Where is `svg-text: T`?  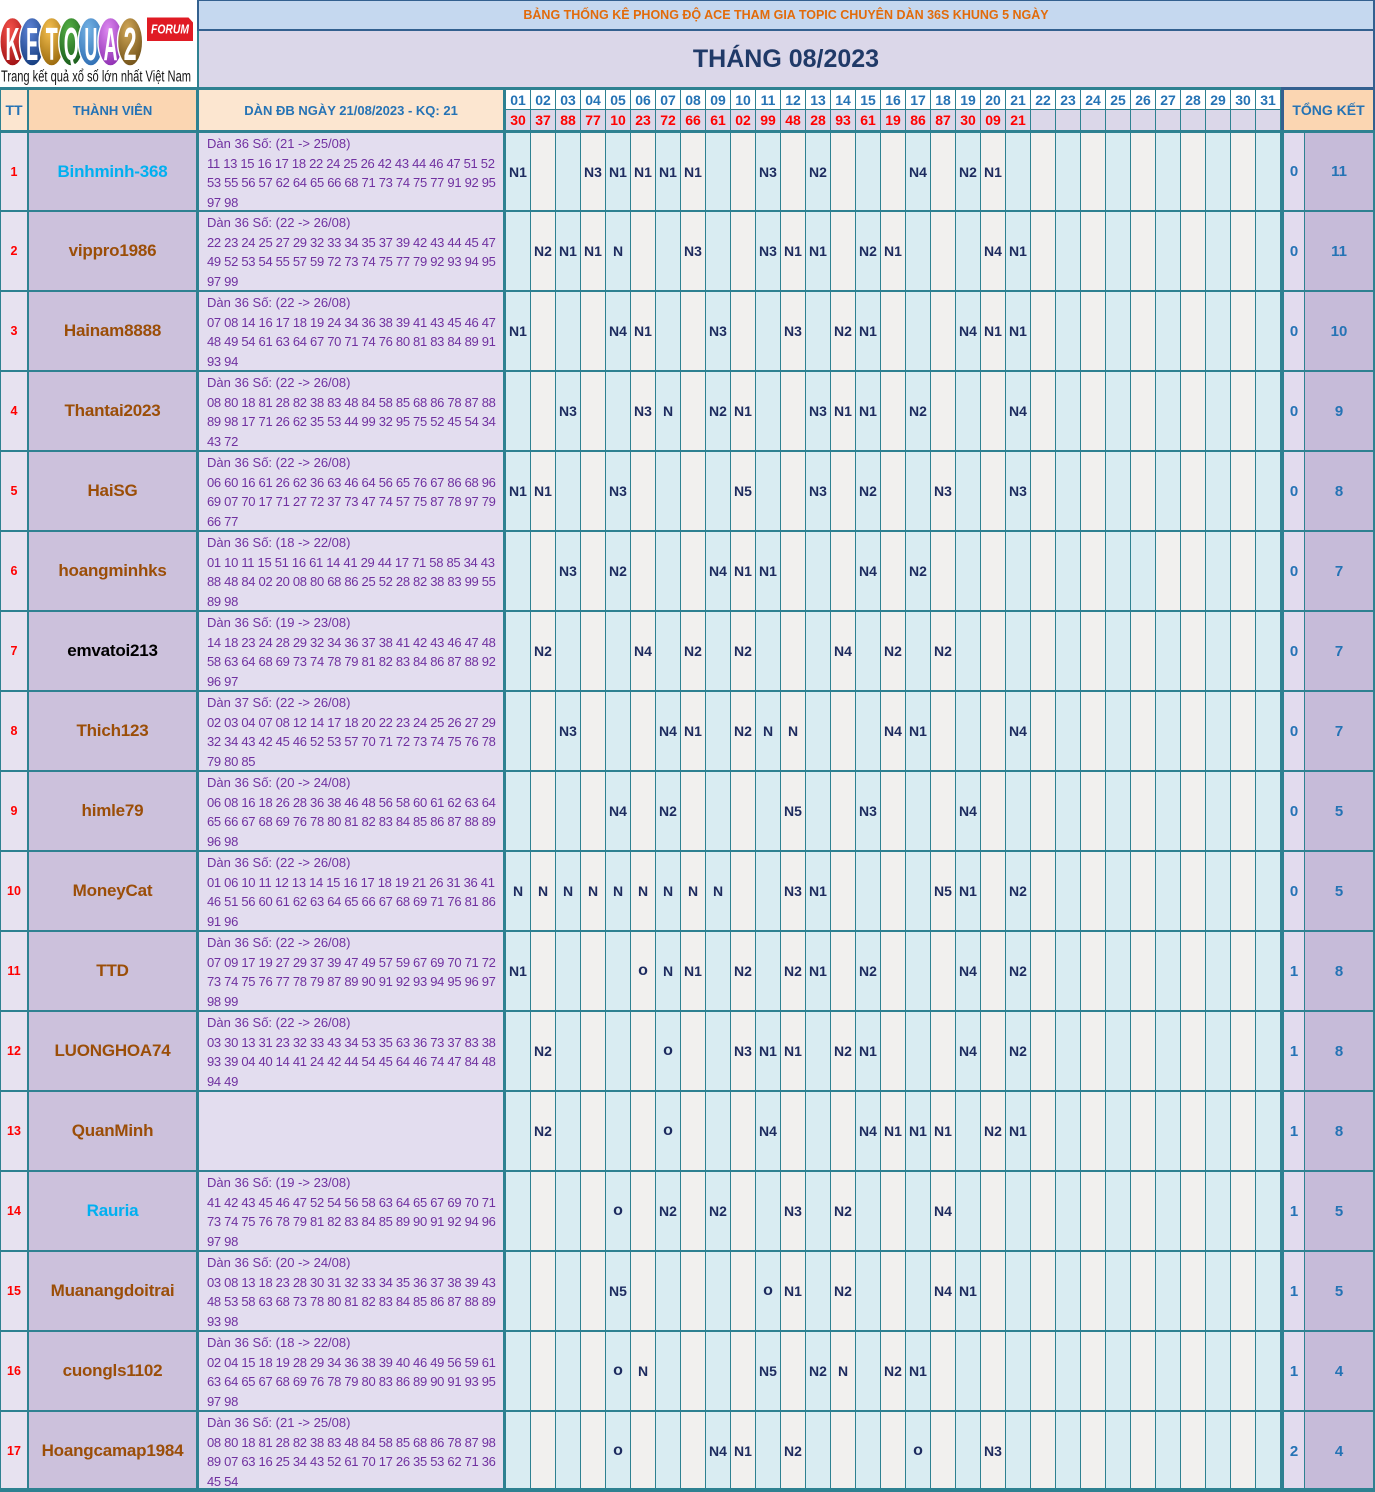
svg-text: T is located at coordinates (52, 44).